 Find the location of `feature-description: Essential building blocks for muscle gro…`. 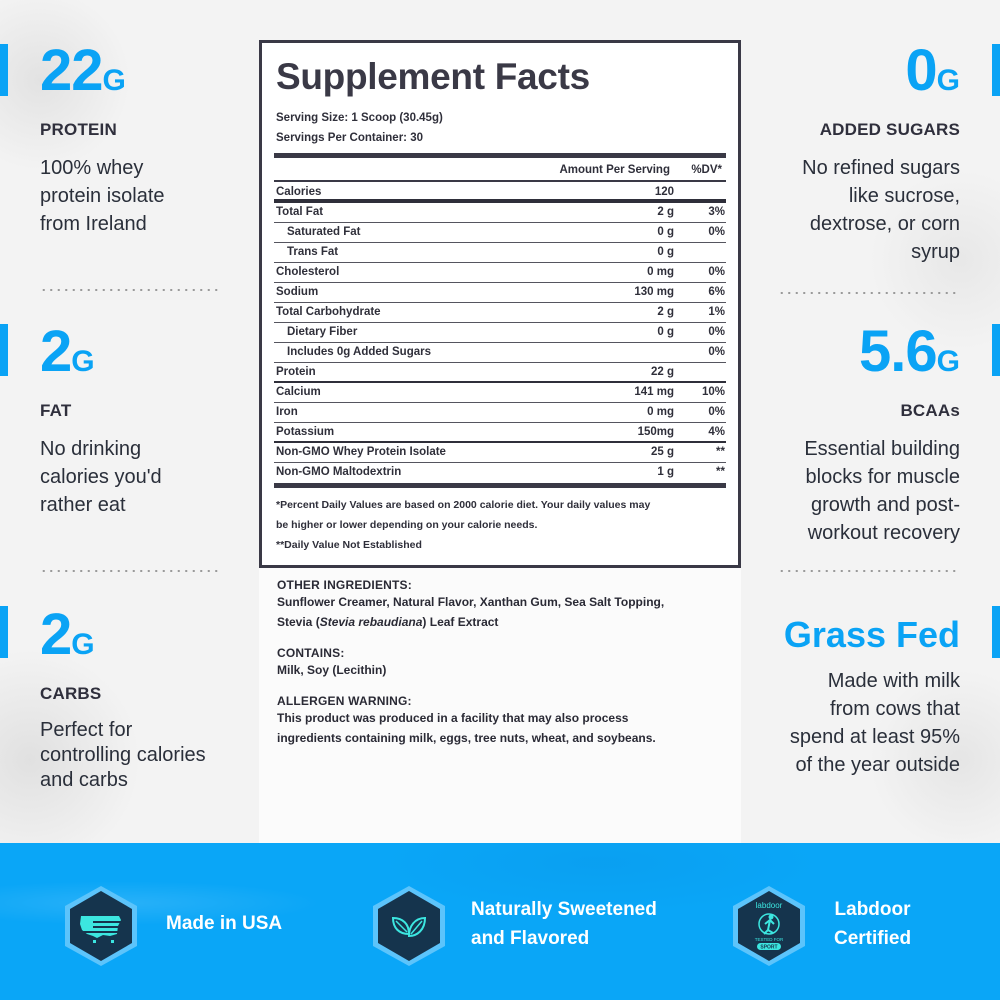

feature-description: Essential building blocks for muscle gro… is located at coordinates (882, 491).